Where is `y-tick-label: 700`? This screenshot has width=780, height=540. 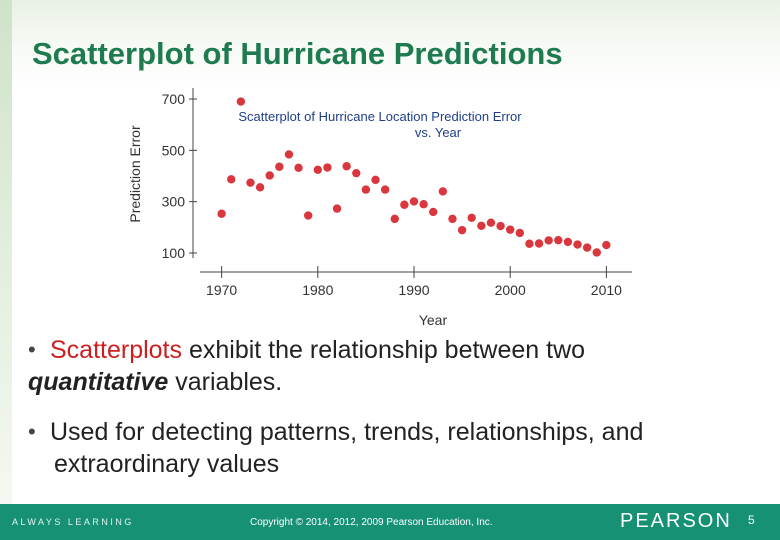 y-tick-label: 700 is located at coordinates (174, 99).